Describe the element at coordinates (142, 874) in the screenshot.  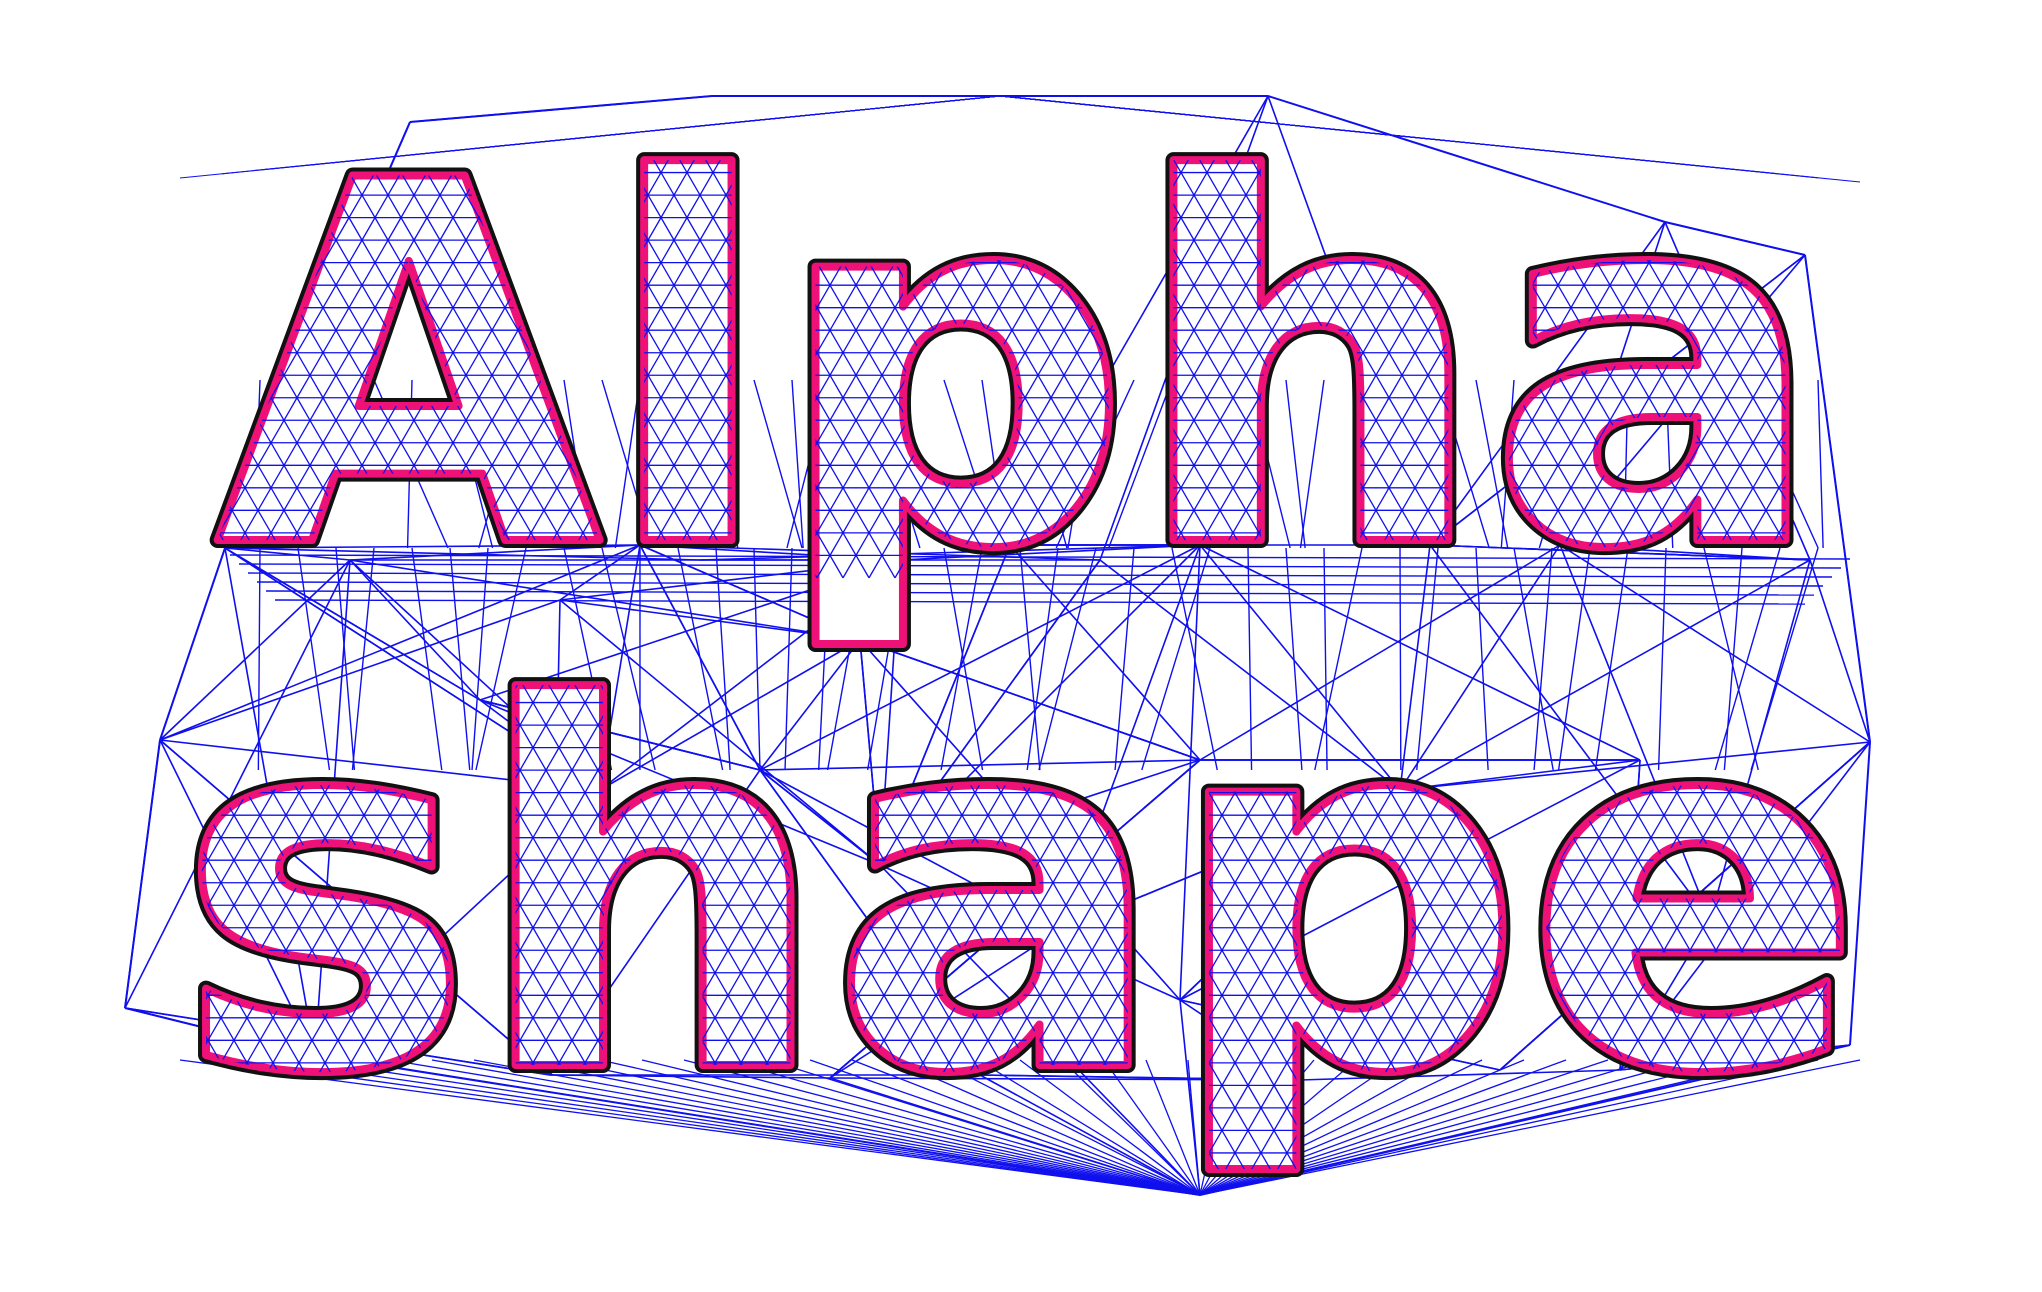
I see `triangulation-edge` at that location.